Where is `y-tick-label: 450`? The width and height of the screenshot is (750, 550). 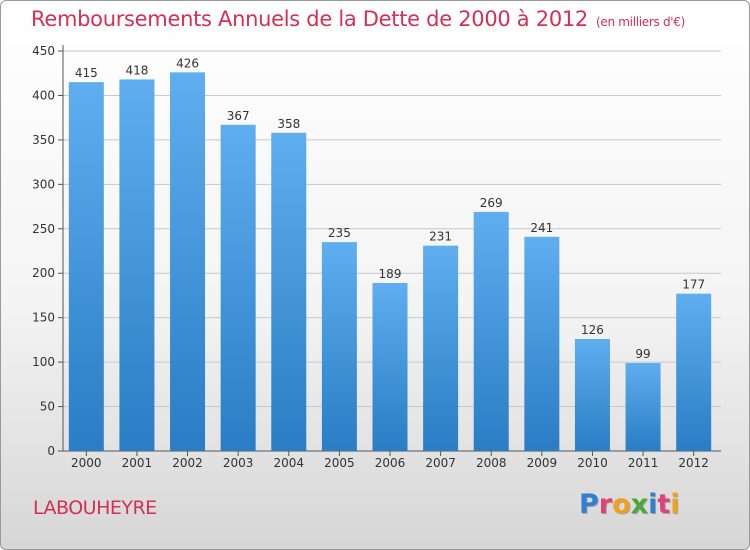 y-tick-label: 450 is located at coordinates (43, 51).